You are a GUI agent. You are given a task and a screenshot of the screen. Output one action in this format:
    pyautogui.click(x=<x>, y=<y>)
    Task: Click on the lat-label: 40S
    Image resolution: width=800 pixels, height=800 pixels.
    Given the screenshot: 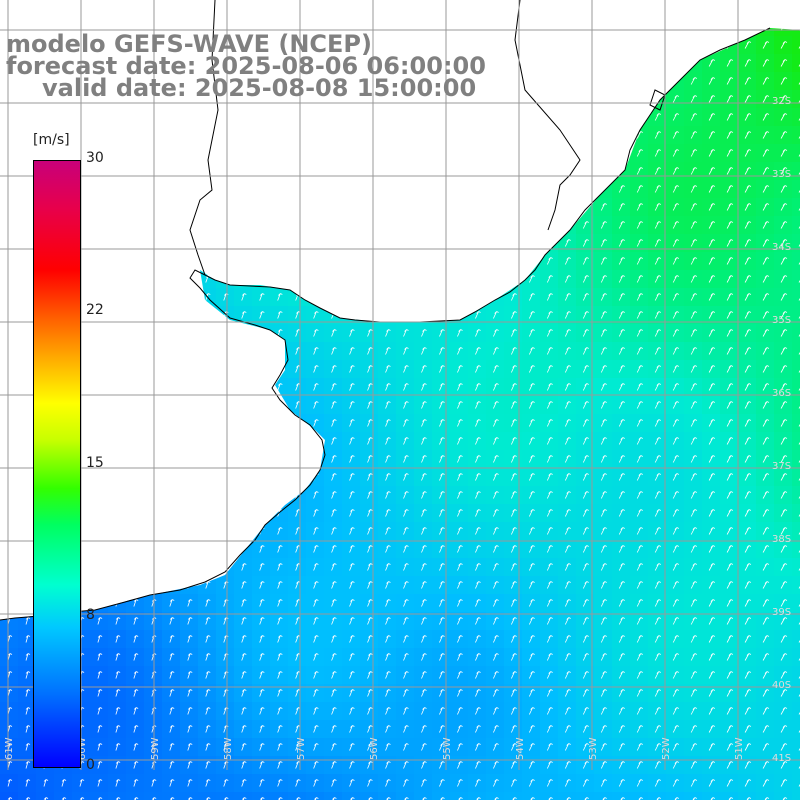 What is the action you would take?
    pyautogui.click(x=781, y=685)
    